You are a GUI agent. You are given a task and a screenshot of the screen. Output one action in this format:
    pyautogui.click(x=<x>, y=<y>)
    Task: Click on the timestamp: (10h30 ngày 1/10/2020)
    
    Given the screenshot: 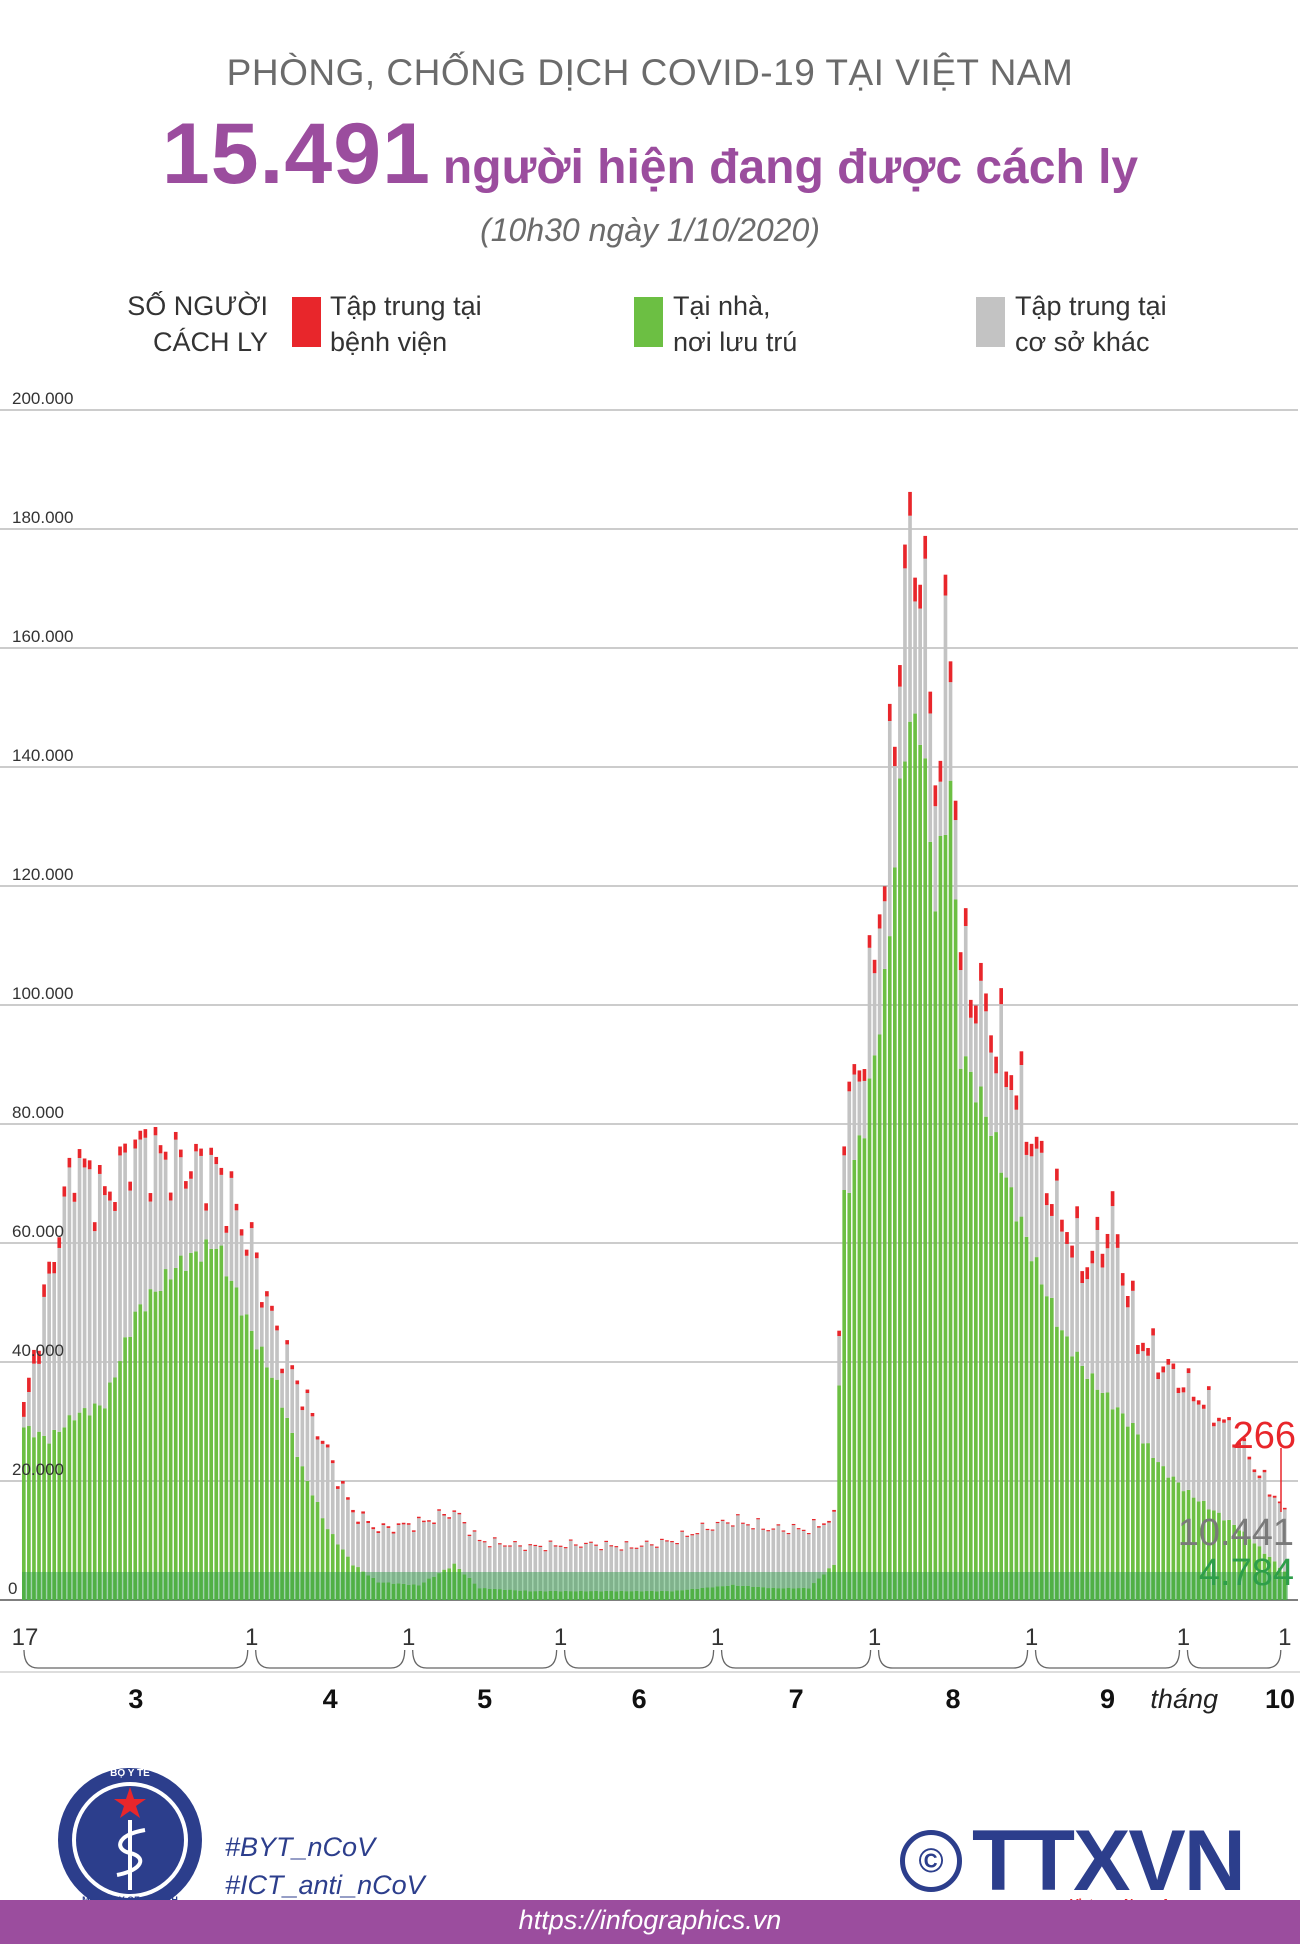 What is the action you would take?
    pyautogui.click(x=650, y=230)
    